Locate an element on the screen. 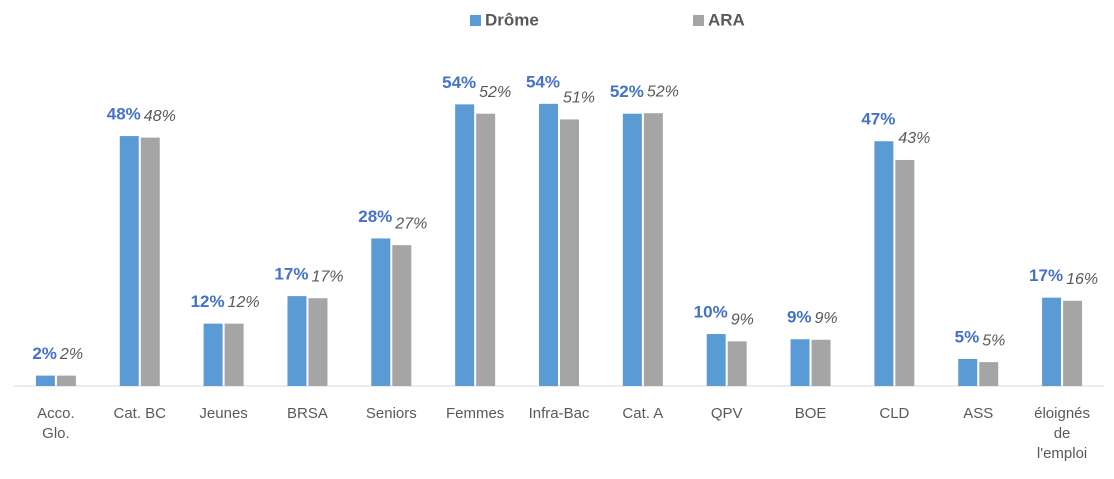 This screenshot has width=1114, height=479. x-tick-label: Infra-Bac is located at coordinates (559, 413).